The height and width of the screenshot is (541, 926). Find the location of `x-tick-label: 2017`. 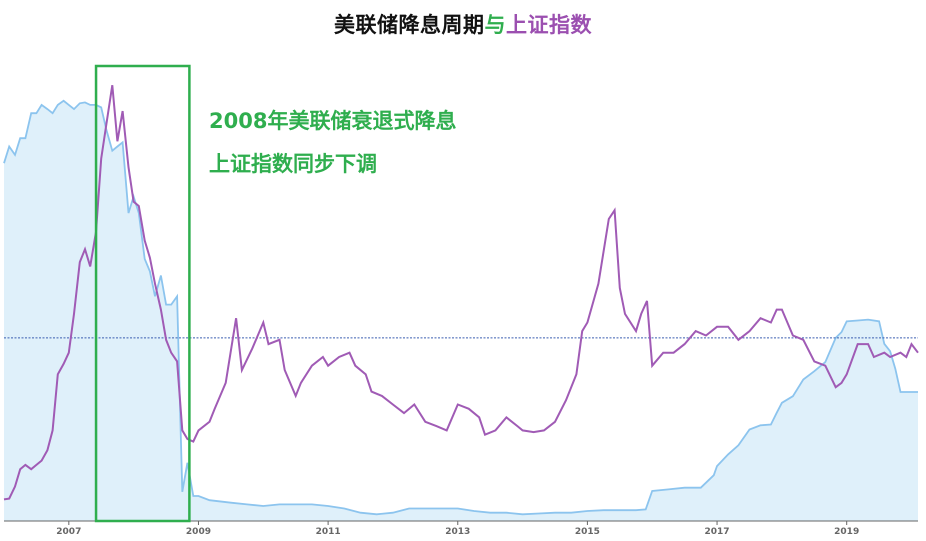

x-tick-label: 2017 is located at coordinates (717, 532).